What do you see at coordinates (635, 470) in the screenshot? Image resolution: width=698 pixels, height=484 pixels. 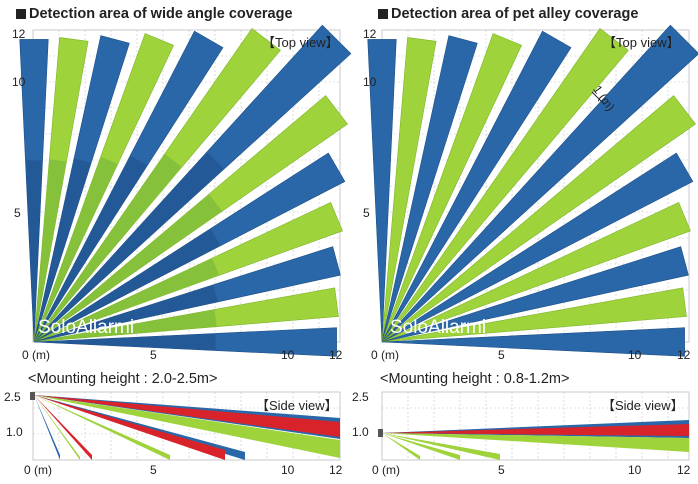 I see `right-side-x-tick-10: 10` at bounding box center [635, 470].